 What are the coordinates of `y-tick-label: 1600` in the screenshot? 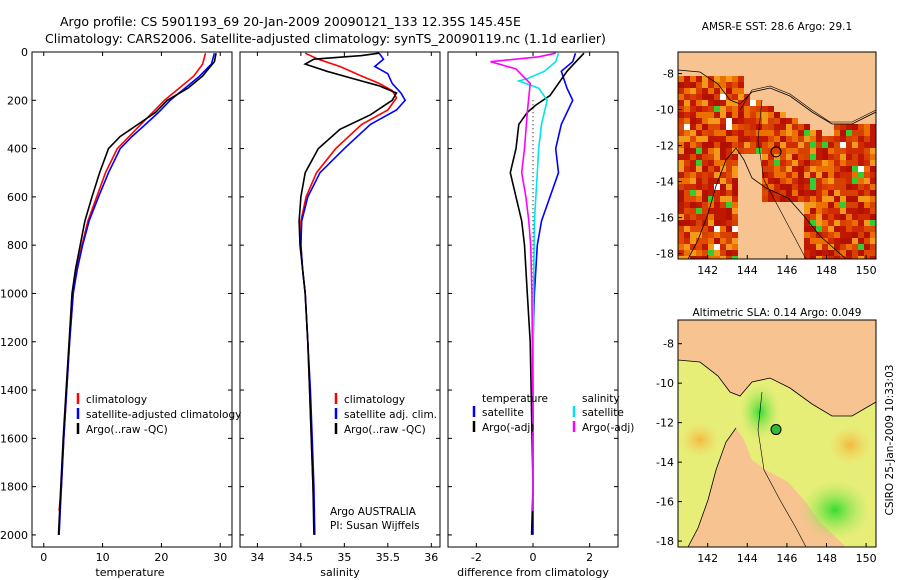 It's located at (14, 438).